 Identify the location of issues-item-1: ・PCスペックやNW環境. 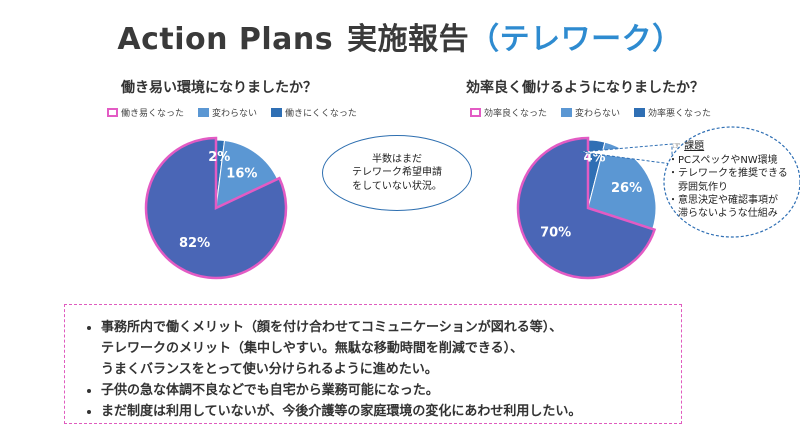
(723, 161).